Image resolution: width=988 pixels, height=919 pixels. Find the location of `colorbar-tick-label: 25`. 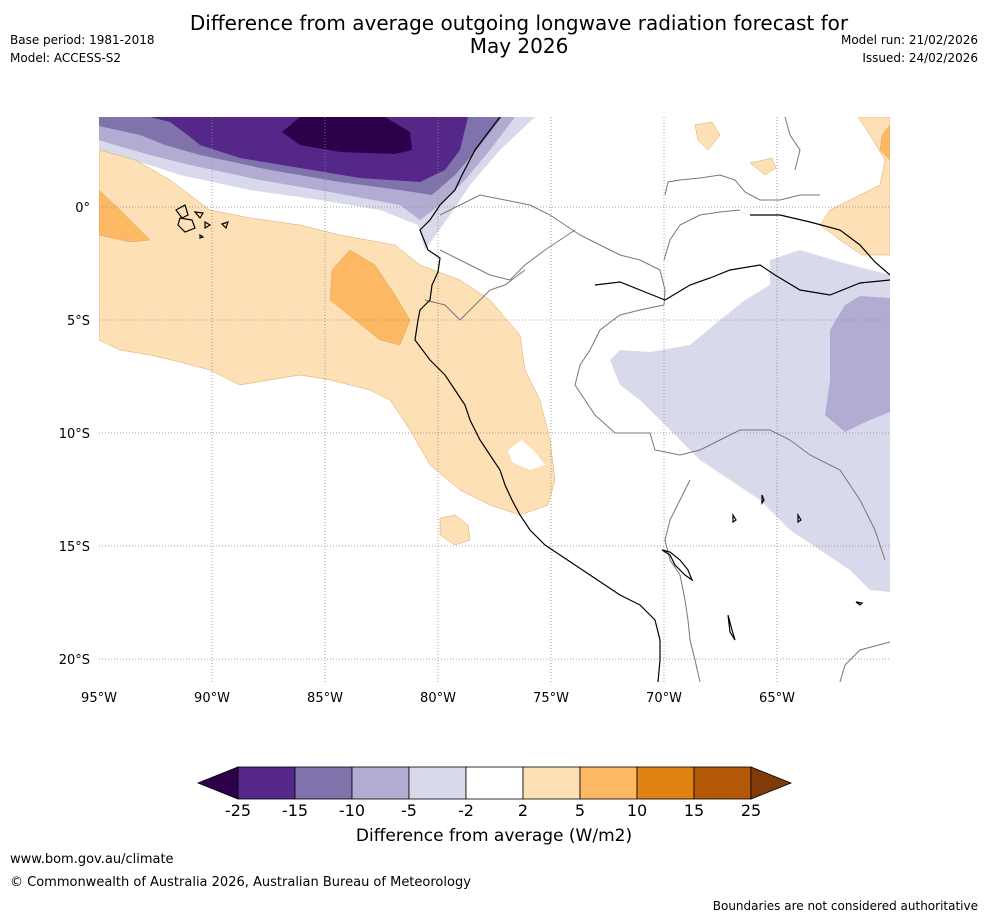

colorbar-tick-label: 25 is located at coordinates (751, 810).